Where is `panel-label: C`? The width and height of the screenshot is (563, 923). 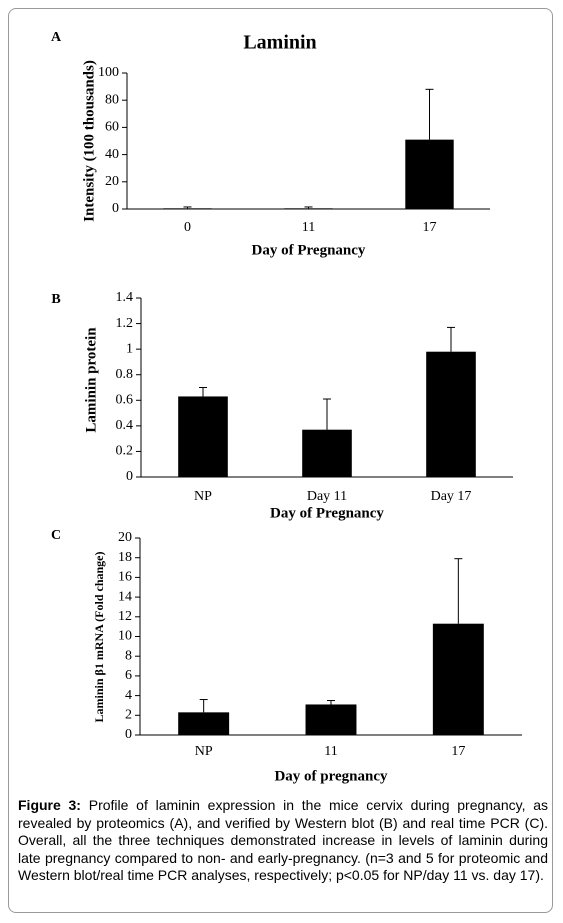 panel-label: C is located at coordinates (56, 535).